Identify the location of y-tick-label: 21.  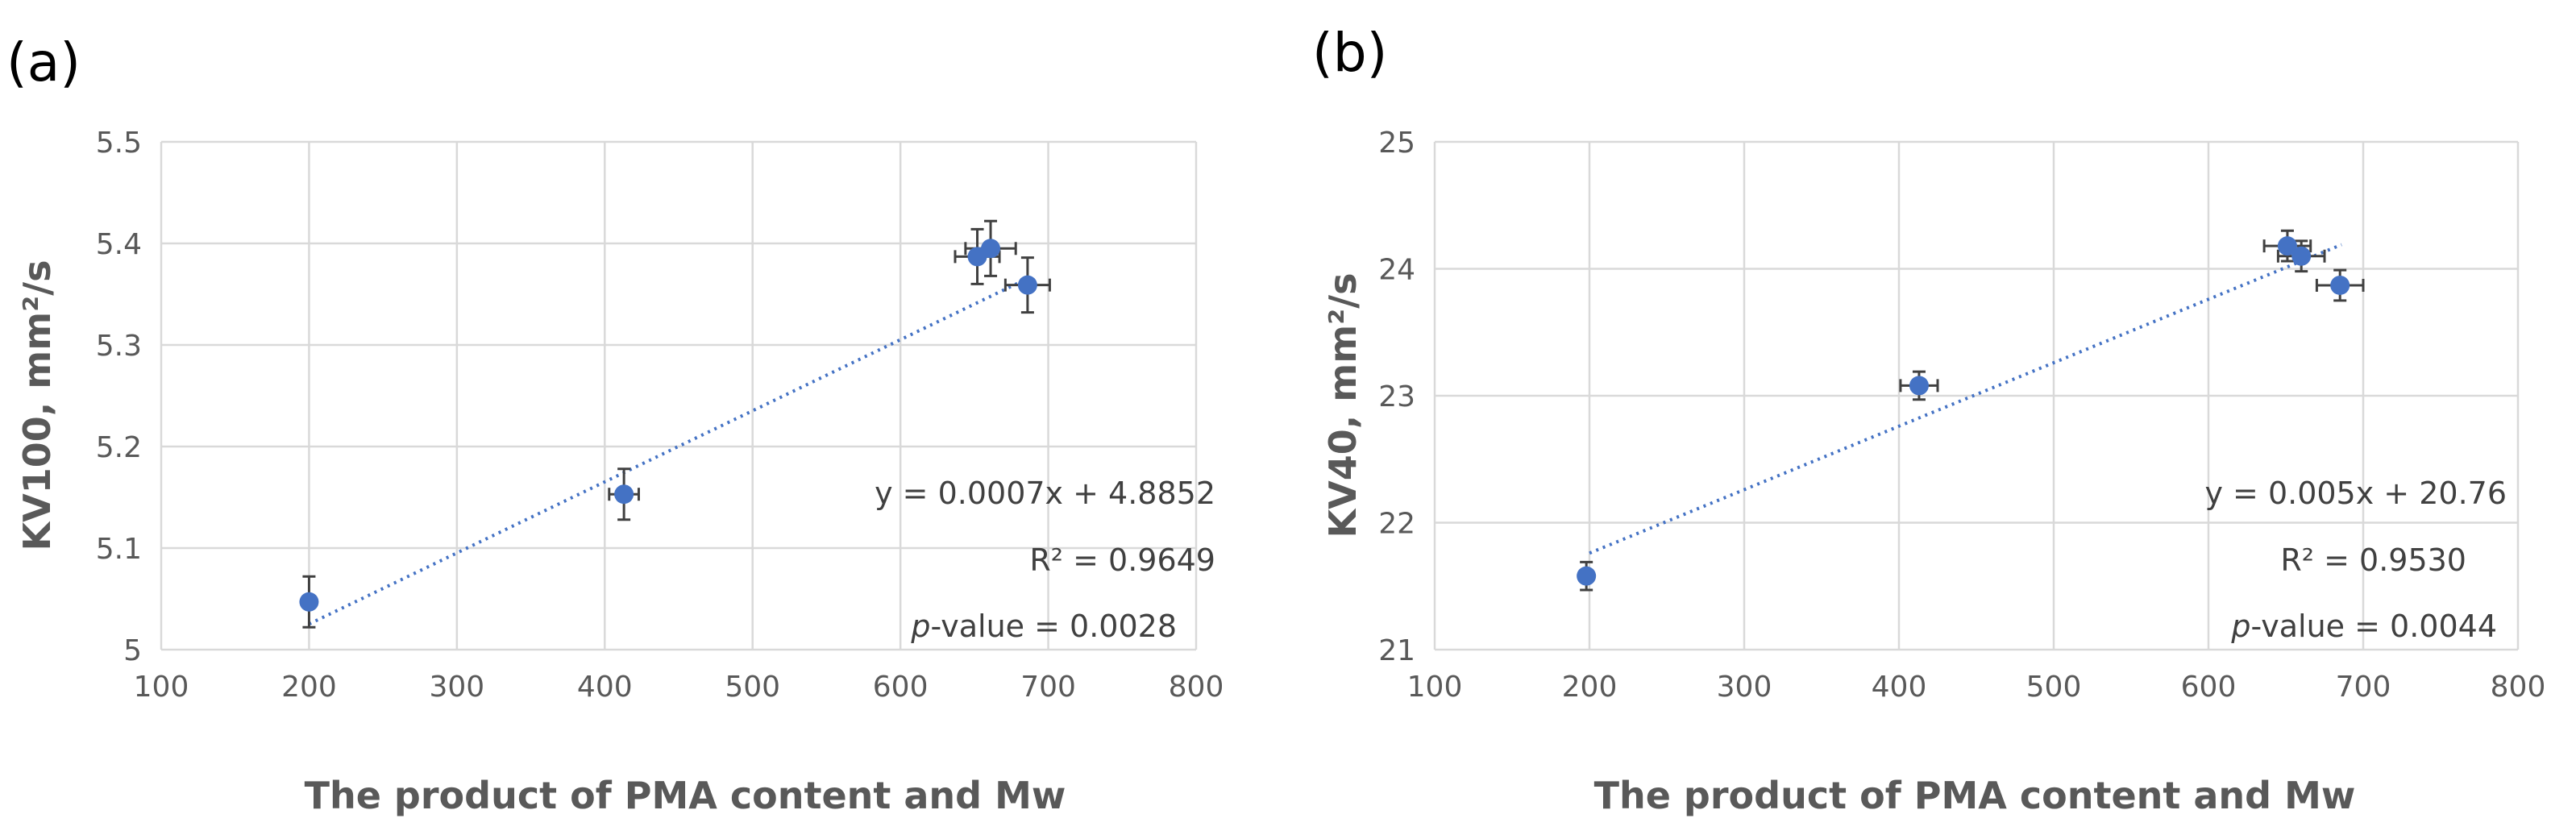
(1396, 650).